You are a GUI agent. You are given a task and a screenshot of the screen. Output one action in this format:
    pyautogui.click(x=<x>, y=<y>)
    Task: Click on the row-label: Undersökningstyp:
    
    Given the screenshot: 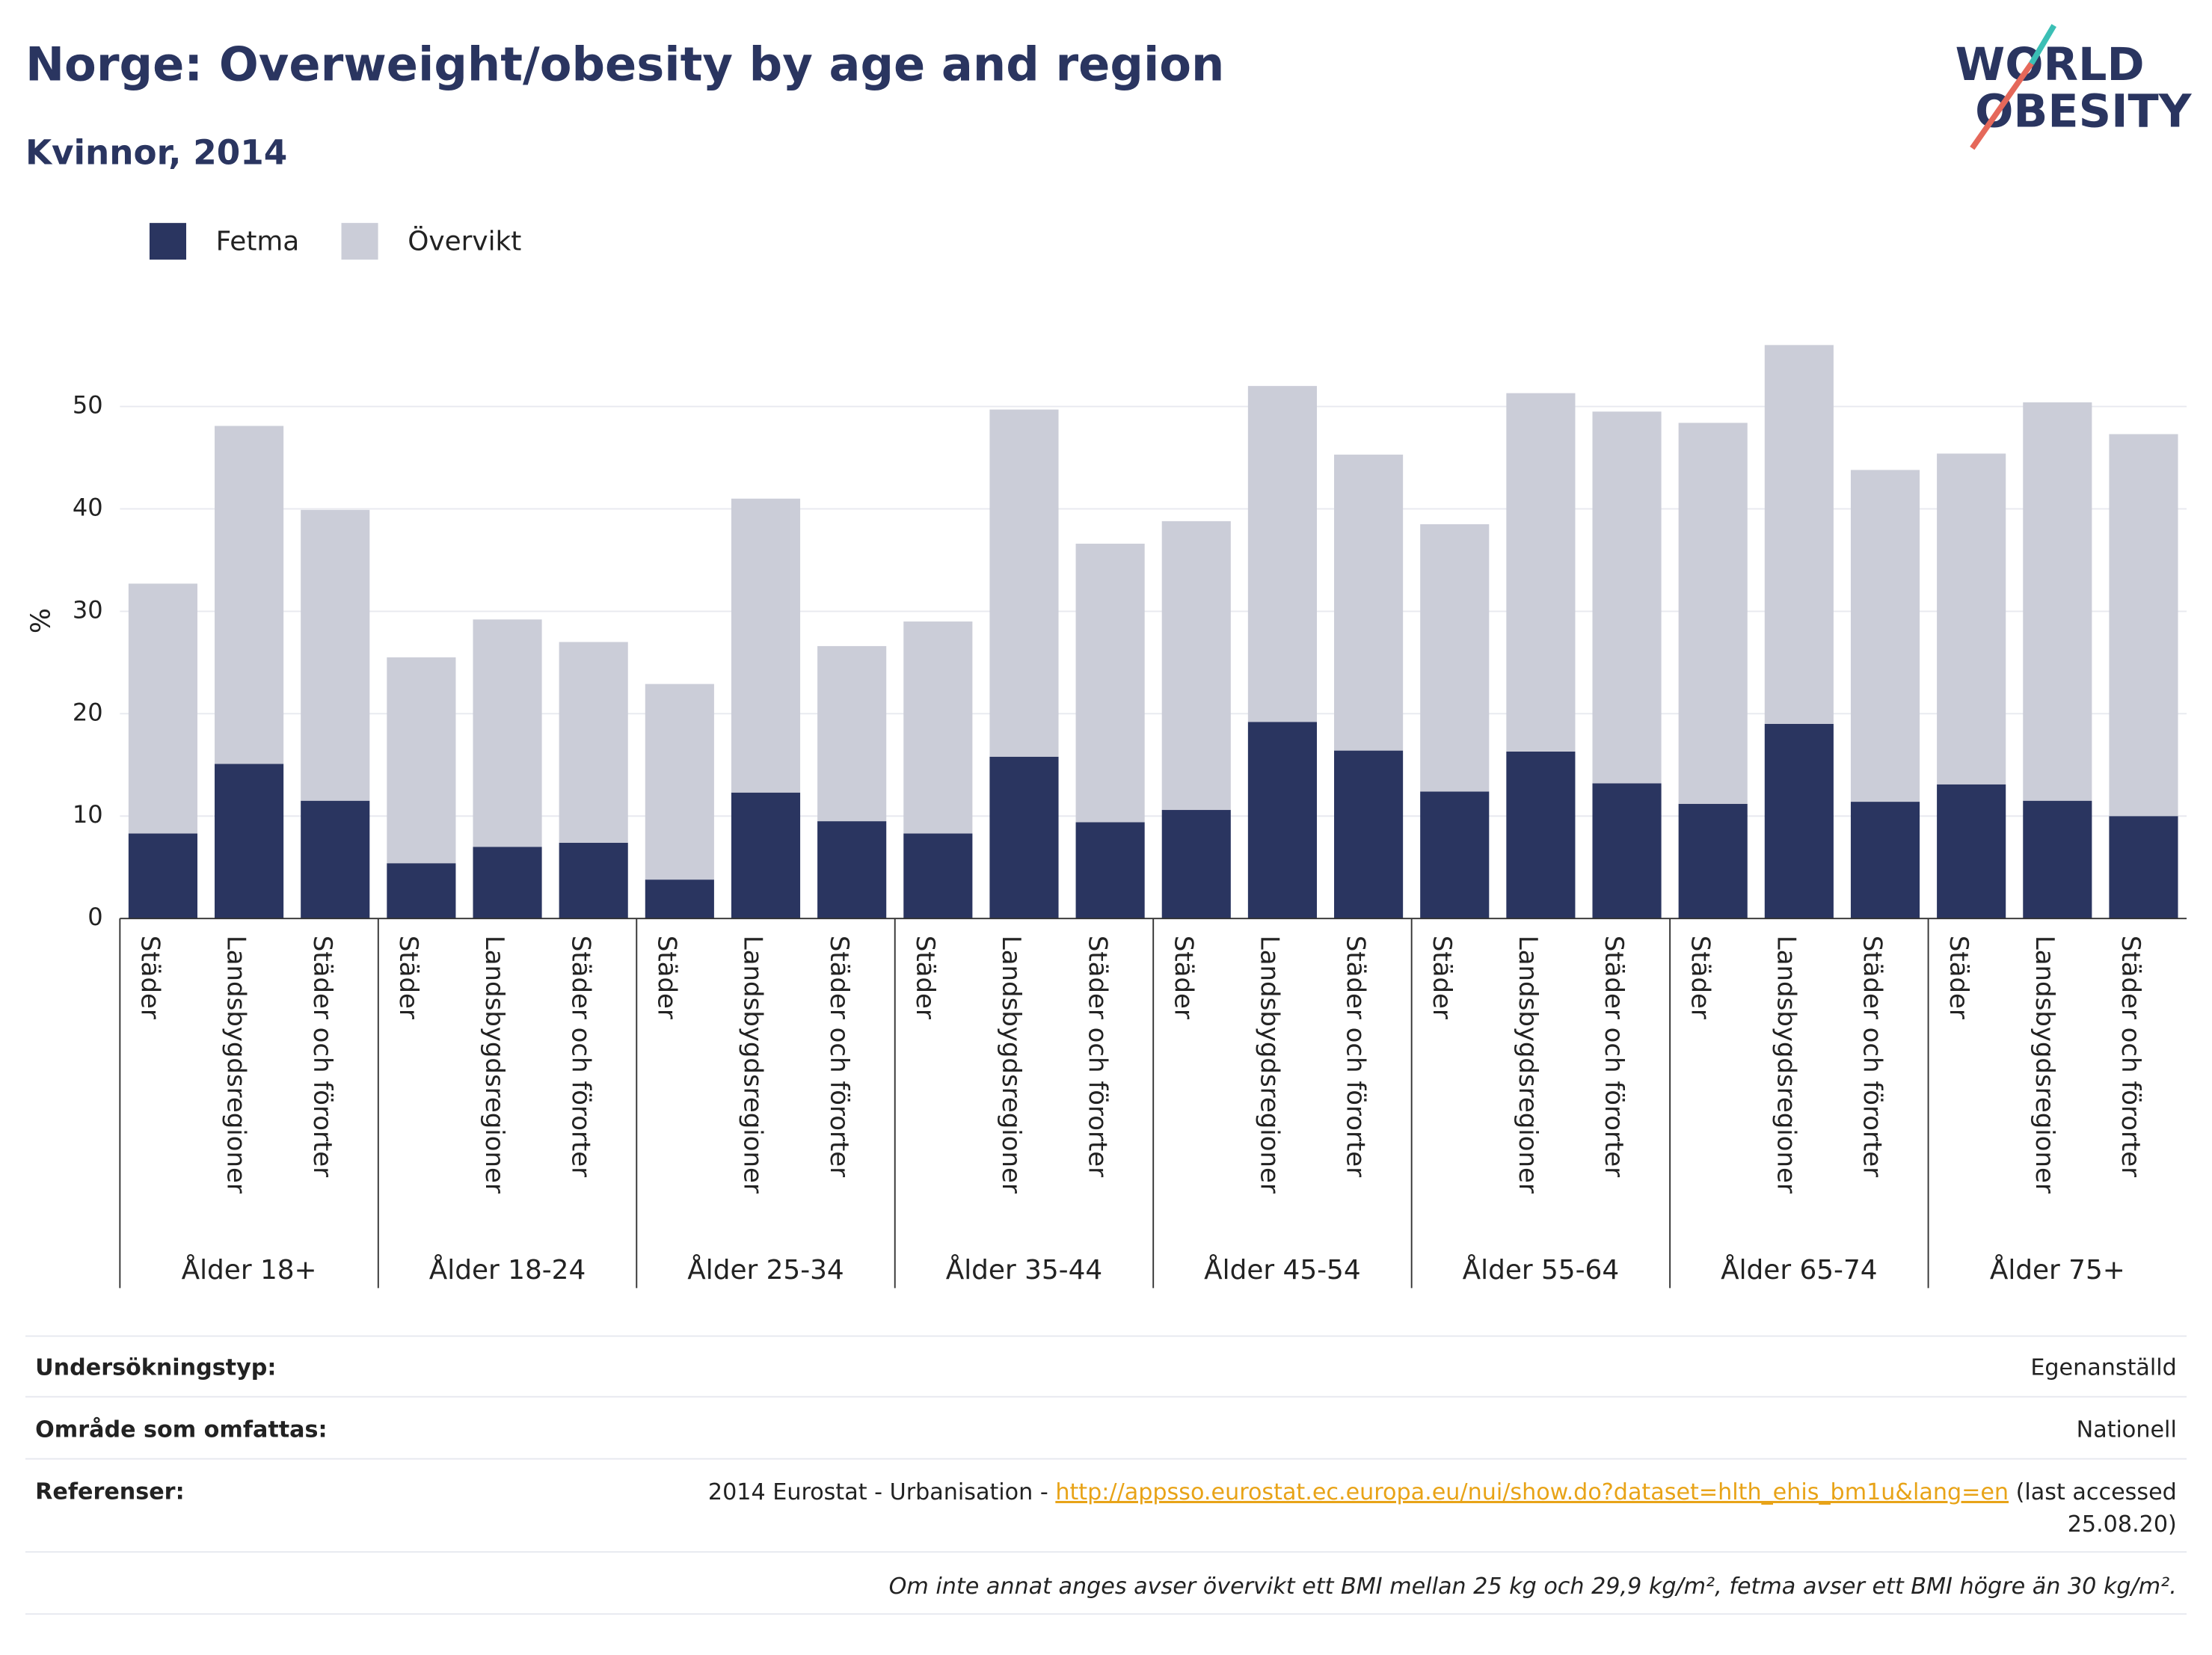 What is the action you would take?
    pyautogui.click(x=155, y=1367)
    